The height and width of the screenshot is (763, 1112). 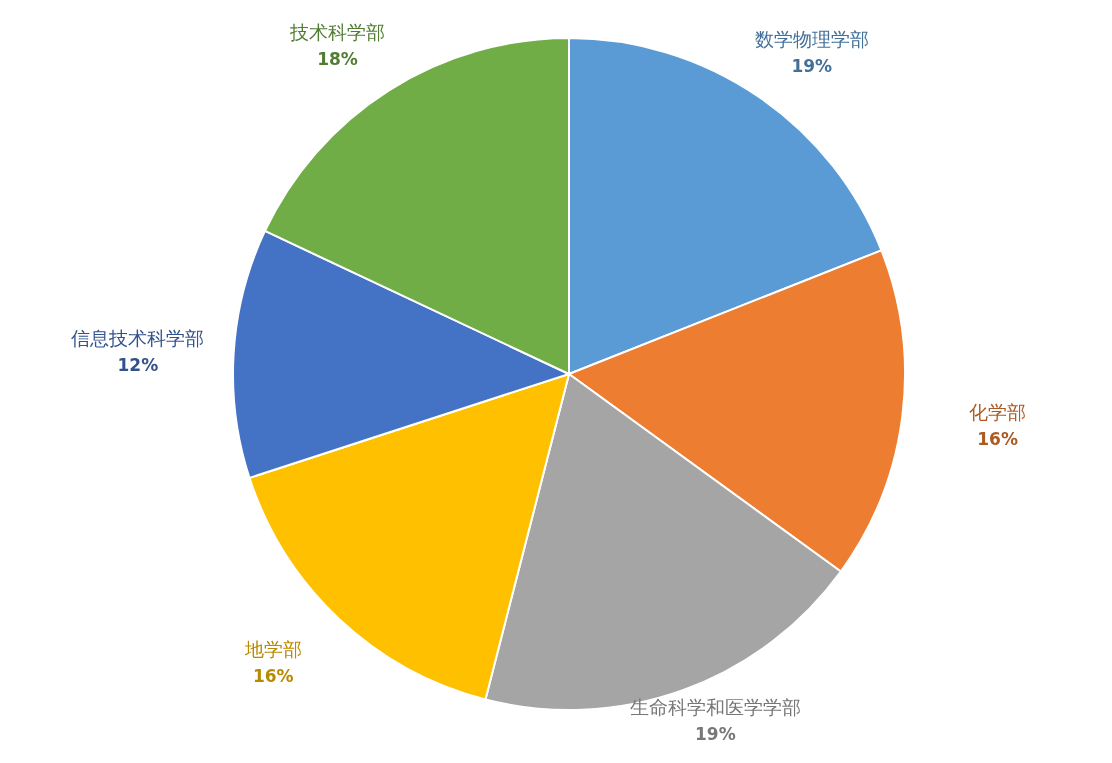 What do you see at coordinates (337, 32) in the screenshot?
I see `slice-label: 技术科学部` at bounding box center [337, 32].